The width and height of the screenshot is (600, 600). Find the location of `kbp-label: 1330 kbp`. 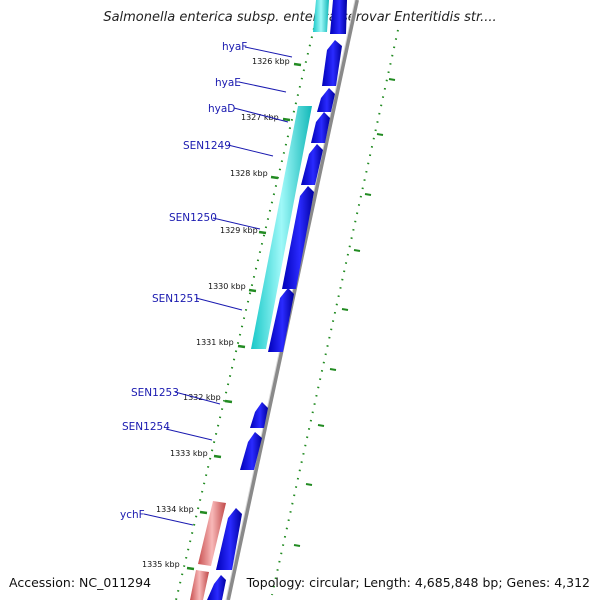

kbp-label: 1330 kbp is located at coordinates (227, 286).